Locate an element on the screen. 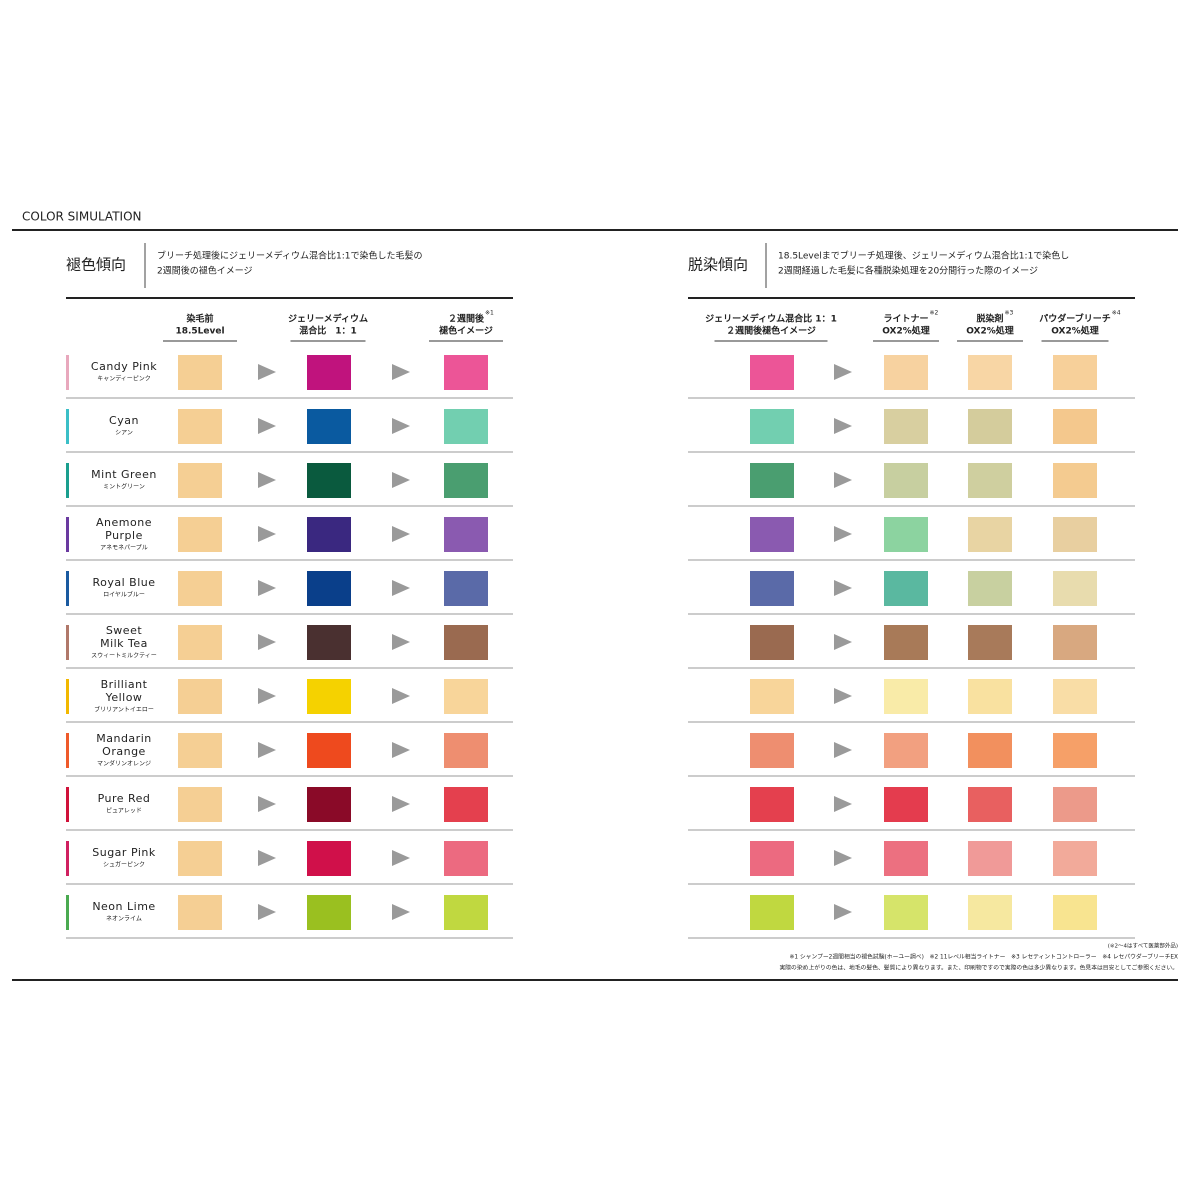 The height and width of the screenshot is (1200, 1200). section-title: 脱染傾向 is located at coordinates (718, 265).